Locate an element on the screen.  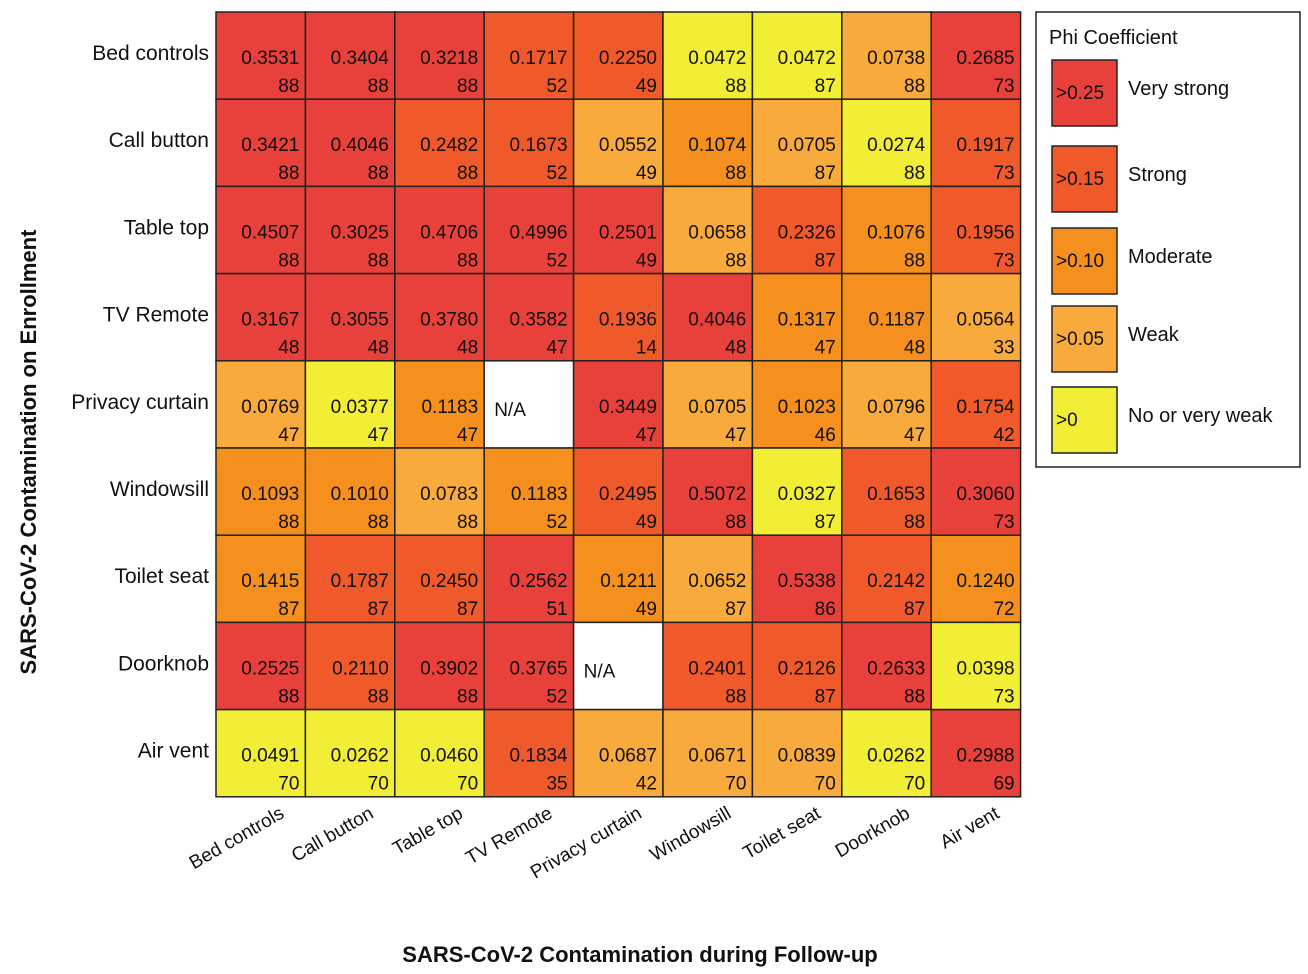
row-label: Privacy curtain is located at coordinates (140, 402).